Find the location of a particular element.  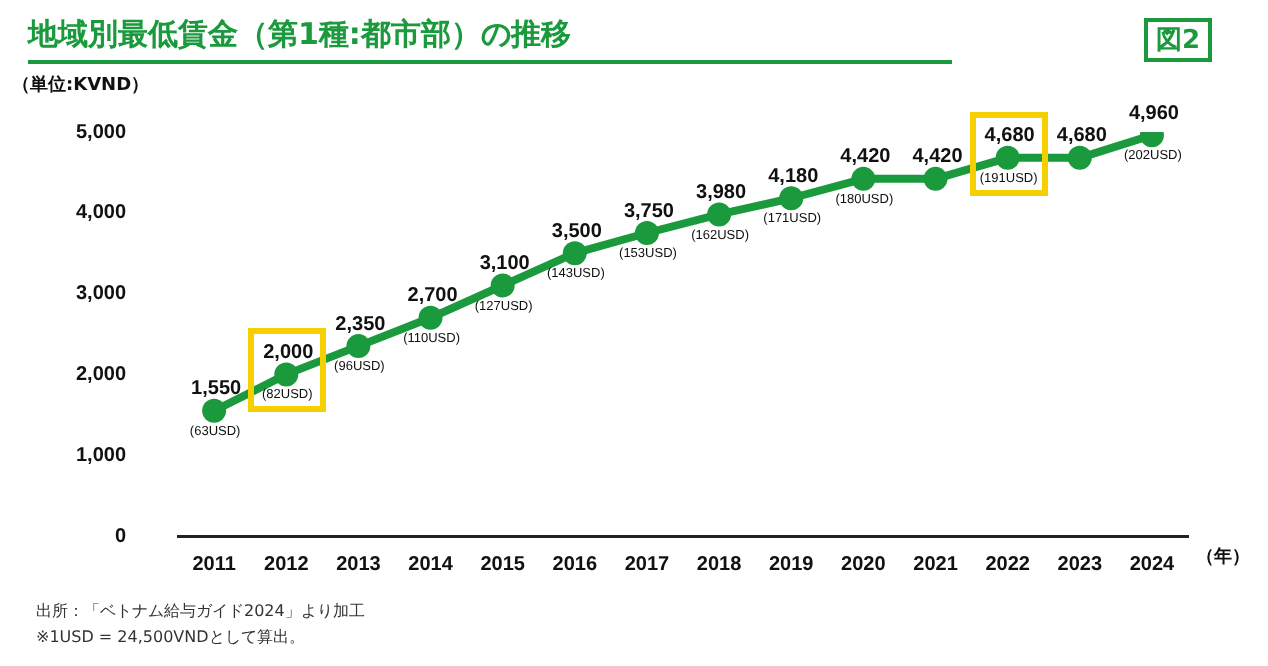

x-tick-label: 2020 is located at coordinates (864, 564).